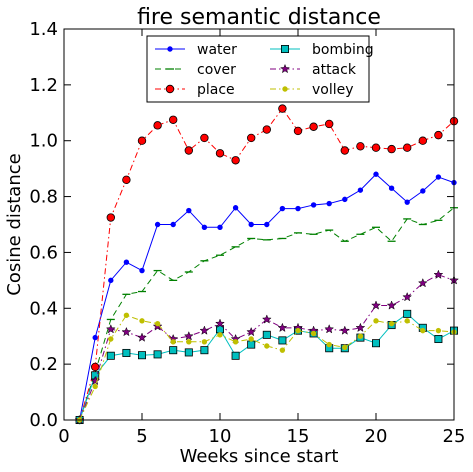 The height and width of the screenshot is (472, 473). Describe the element at coordinates (196, 50) in the screenshot. I see `legend-item-water: water` at that location.